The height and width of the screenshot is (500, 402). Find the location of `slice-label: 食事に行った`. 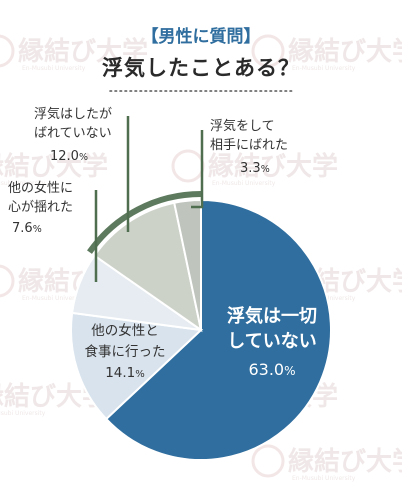

slice-label: 食事に行った is located at coordinates (125, 351).